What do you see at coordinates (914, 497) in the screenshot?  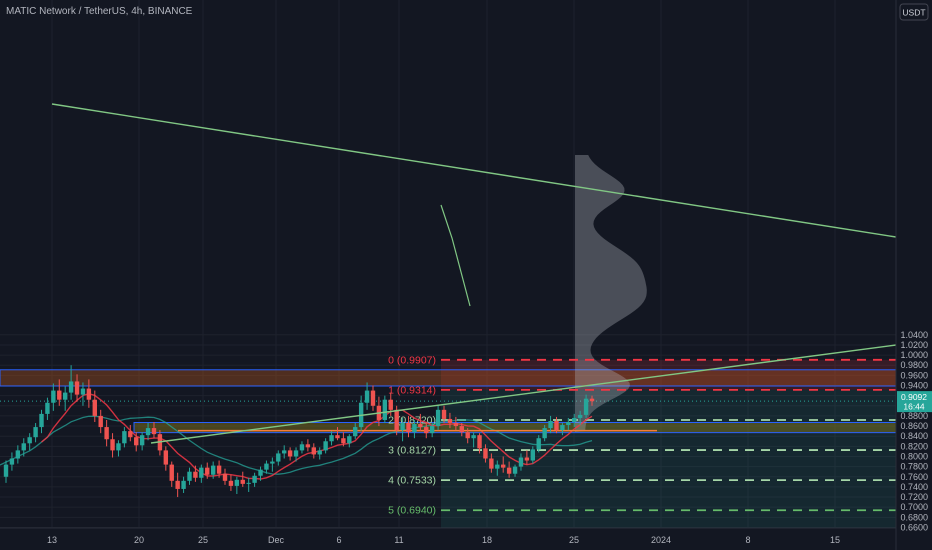 I see `price-tick-label: 0.7200` at bounding box center [914, 497].